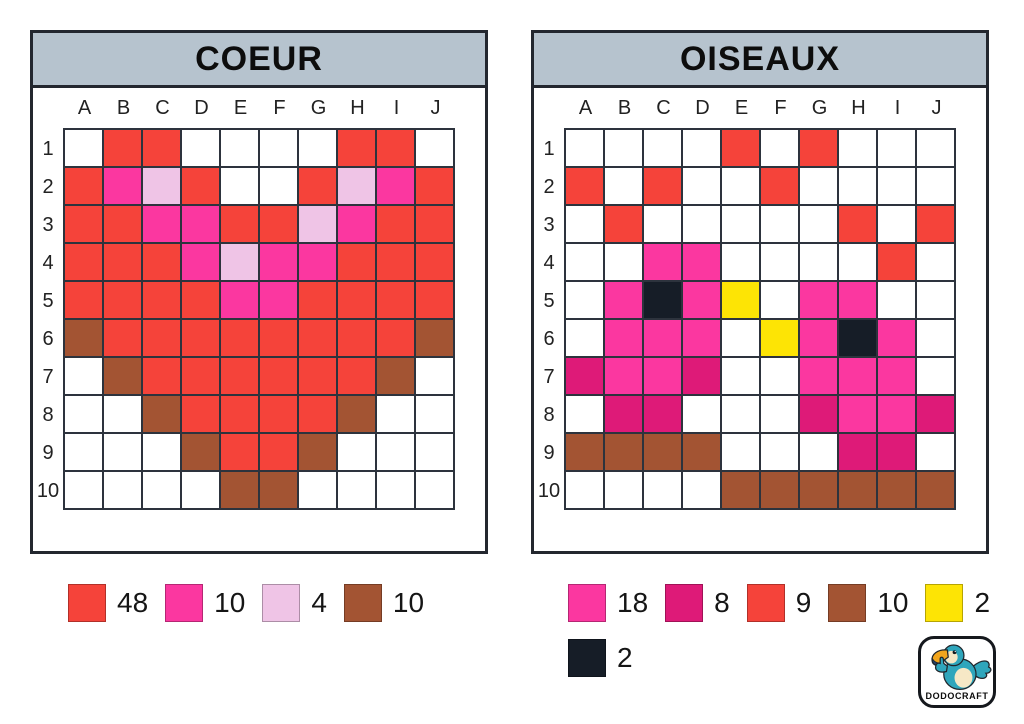 This screenshot has height=724, width=1024. Describe the element at coordinates (944, 603) in the screenshot. I see `legend-swatch-yellow` at that location.